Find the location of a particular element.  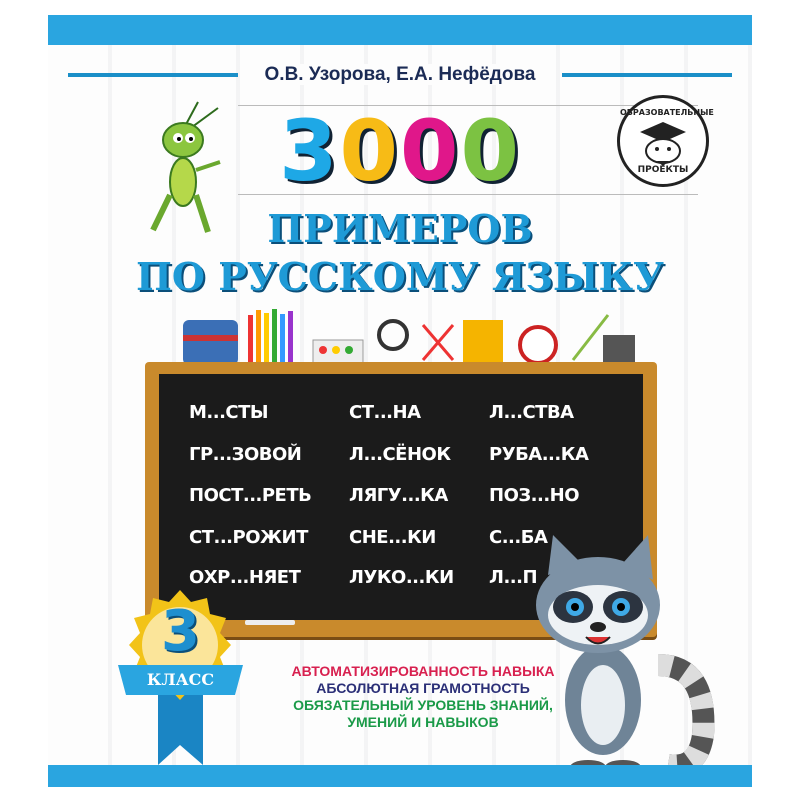

raccoon-illustration is located at coordinates (625, 655).